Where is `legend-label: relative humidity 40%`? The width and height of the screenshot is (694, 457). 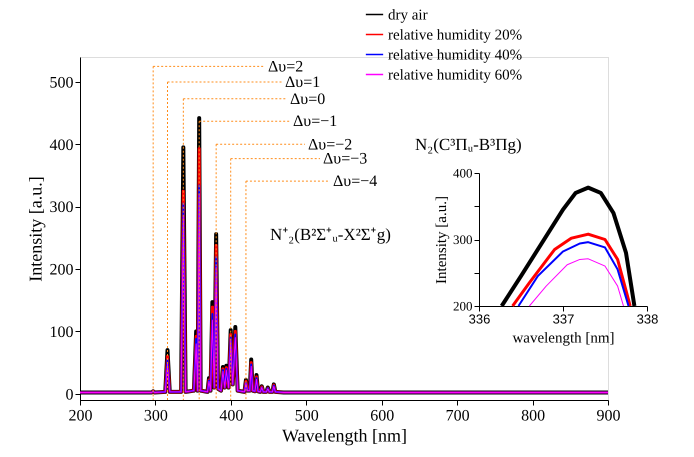
legend-label: relative humidity 40% is located at coordinates (455, 56).